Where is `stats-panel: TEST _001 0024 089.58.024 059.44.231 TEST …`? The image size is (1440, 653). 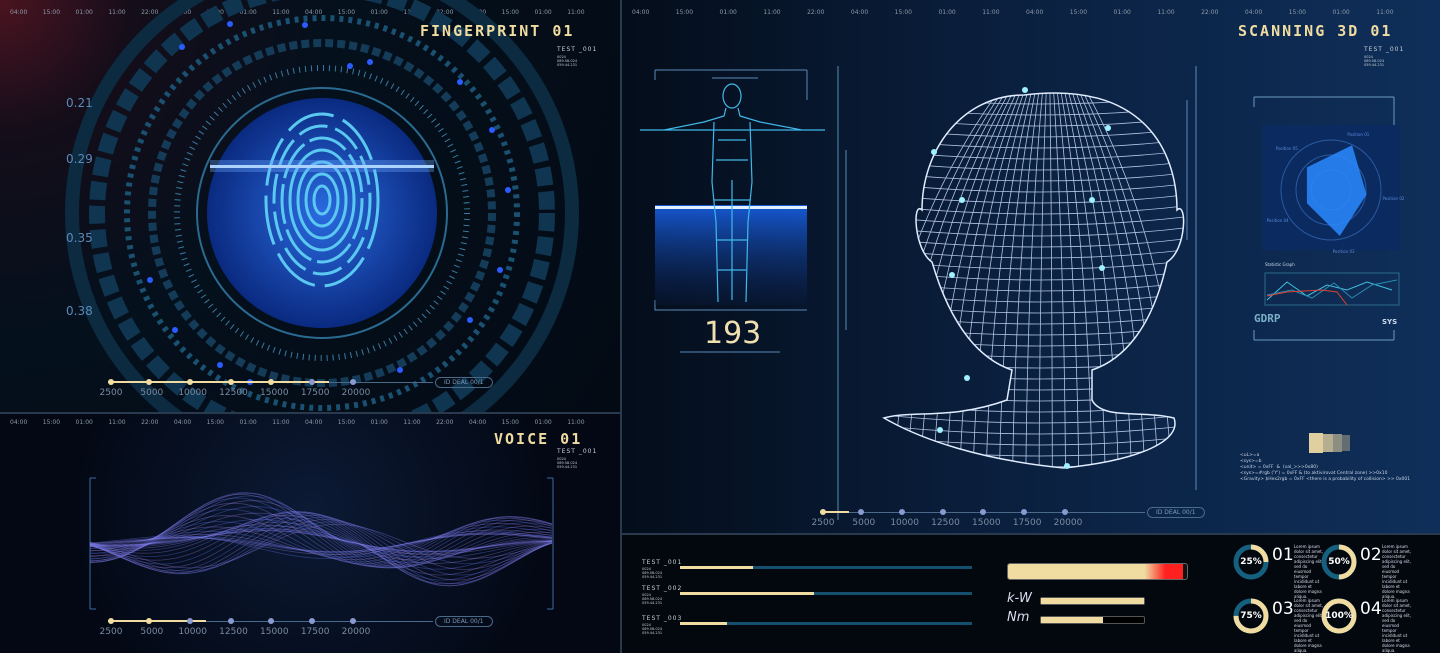
stats-panel: TEST _001 0024 089.58.024 059.44.231 TEST … is located at coordinates (1031, 594).